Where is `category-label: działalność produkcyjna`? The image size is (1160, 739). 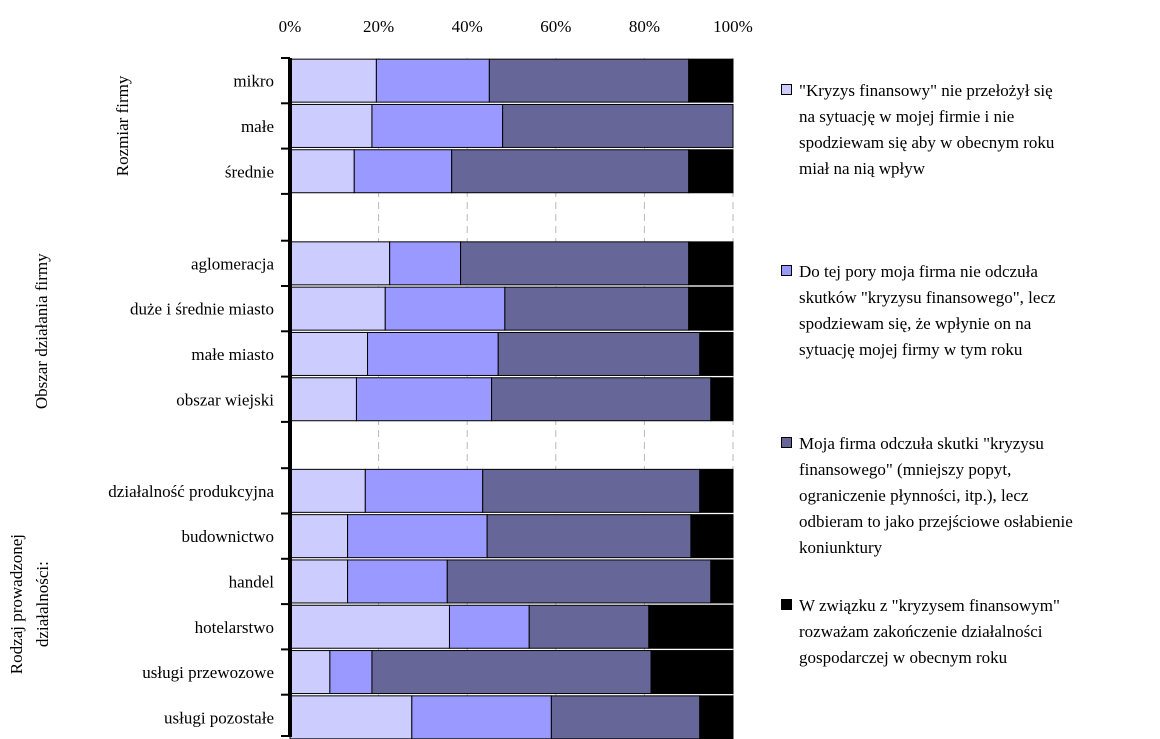
category-label: działalność produkcyjna is located at coordinates (191, 491).